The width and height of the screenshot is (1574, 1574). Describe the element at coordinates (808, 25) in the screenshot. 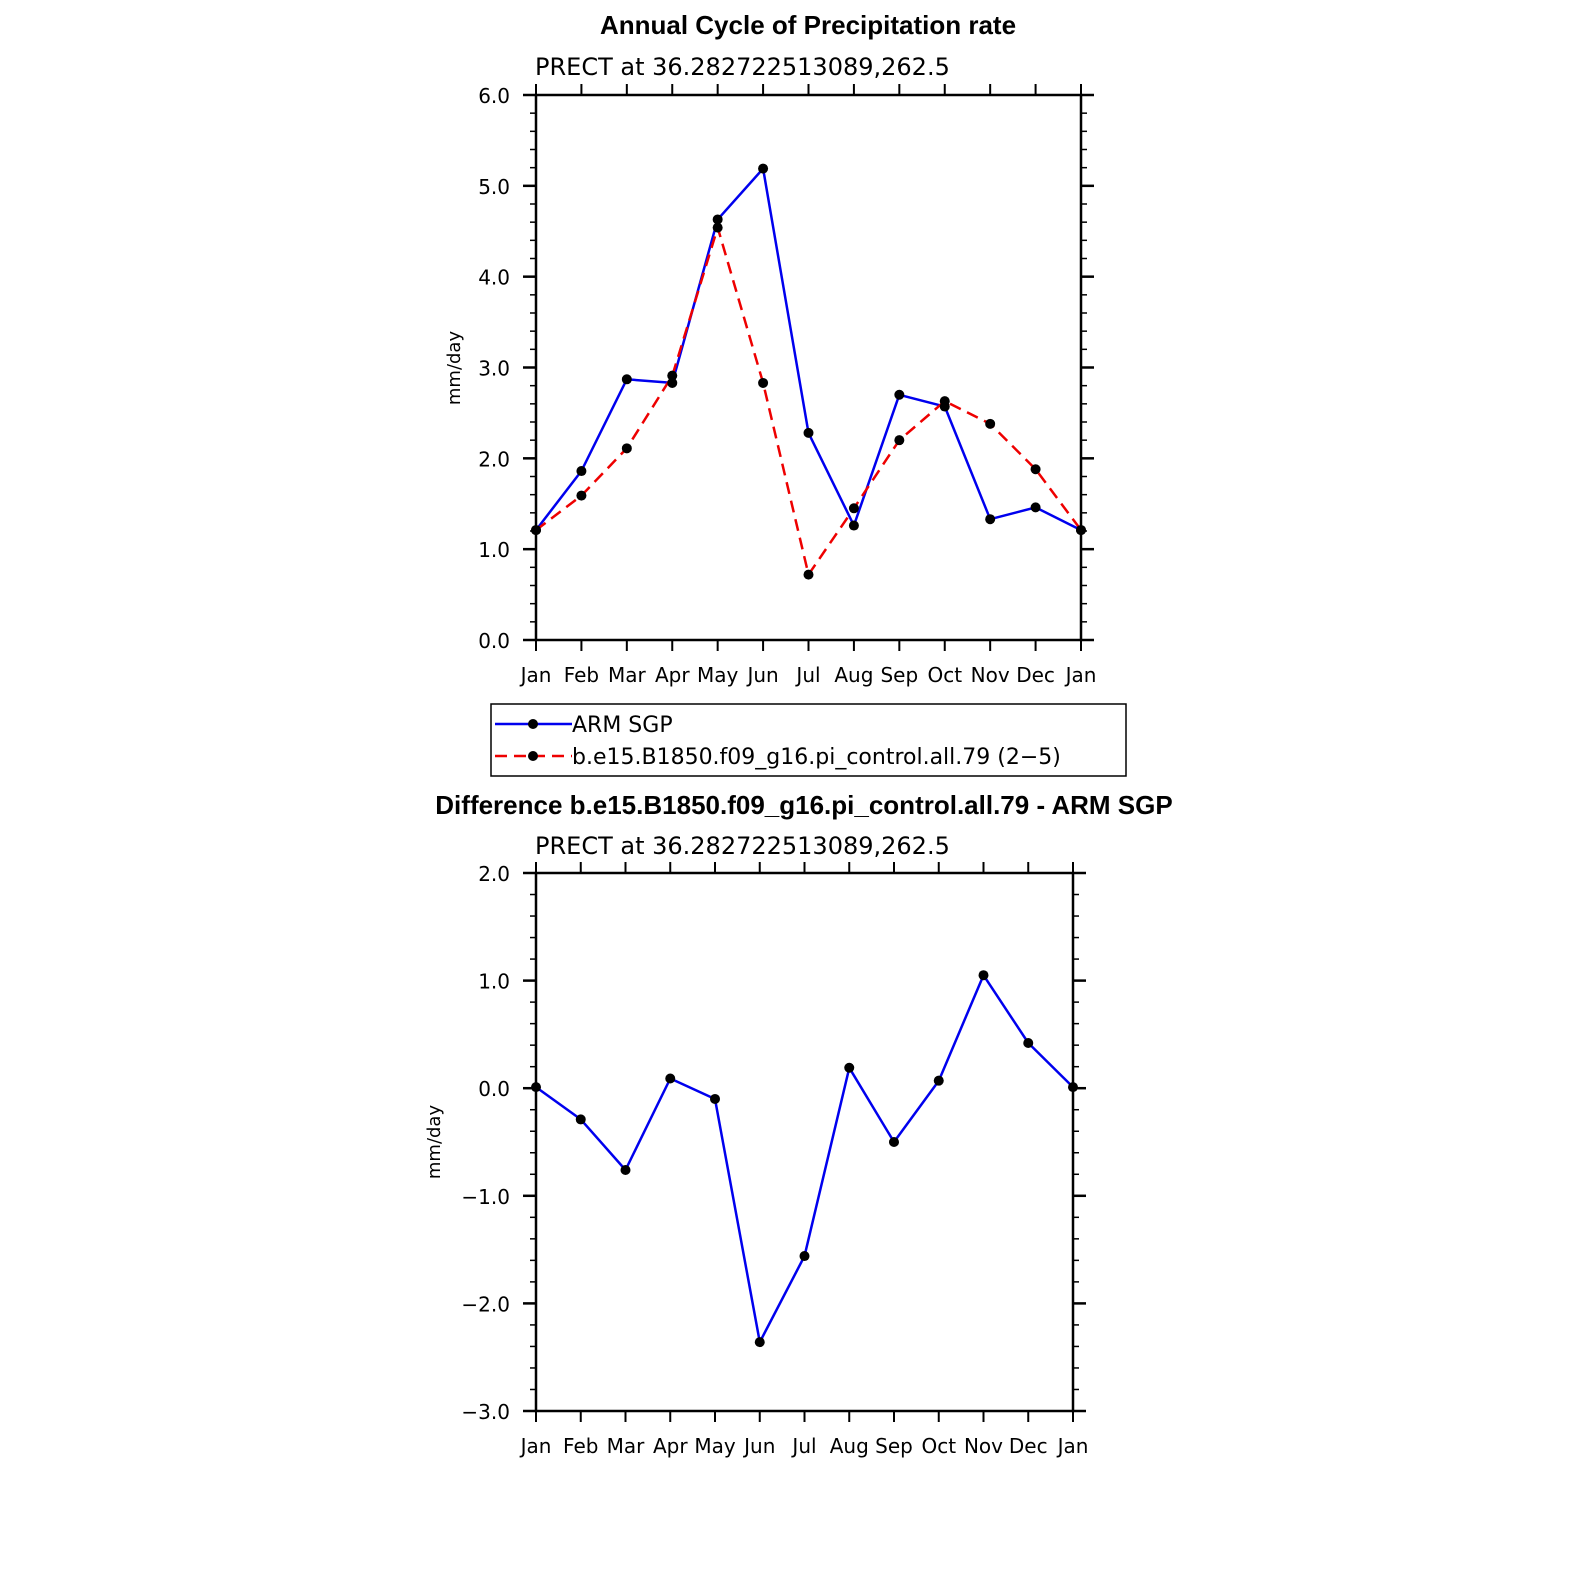

I see `top-chart-title: Annual Cycle of Precipitation rate` at that location.